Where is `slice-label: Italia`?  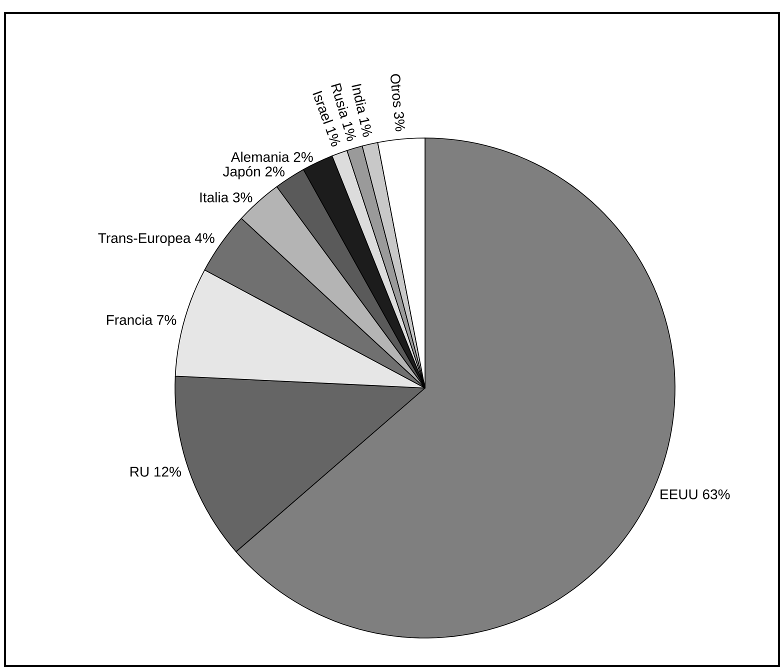 slice-label: Italia is located at coordinates (214, 197).